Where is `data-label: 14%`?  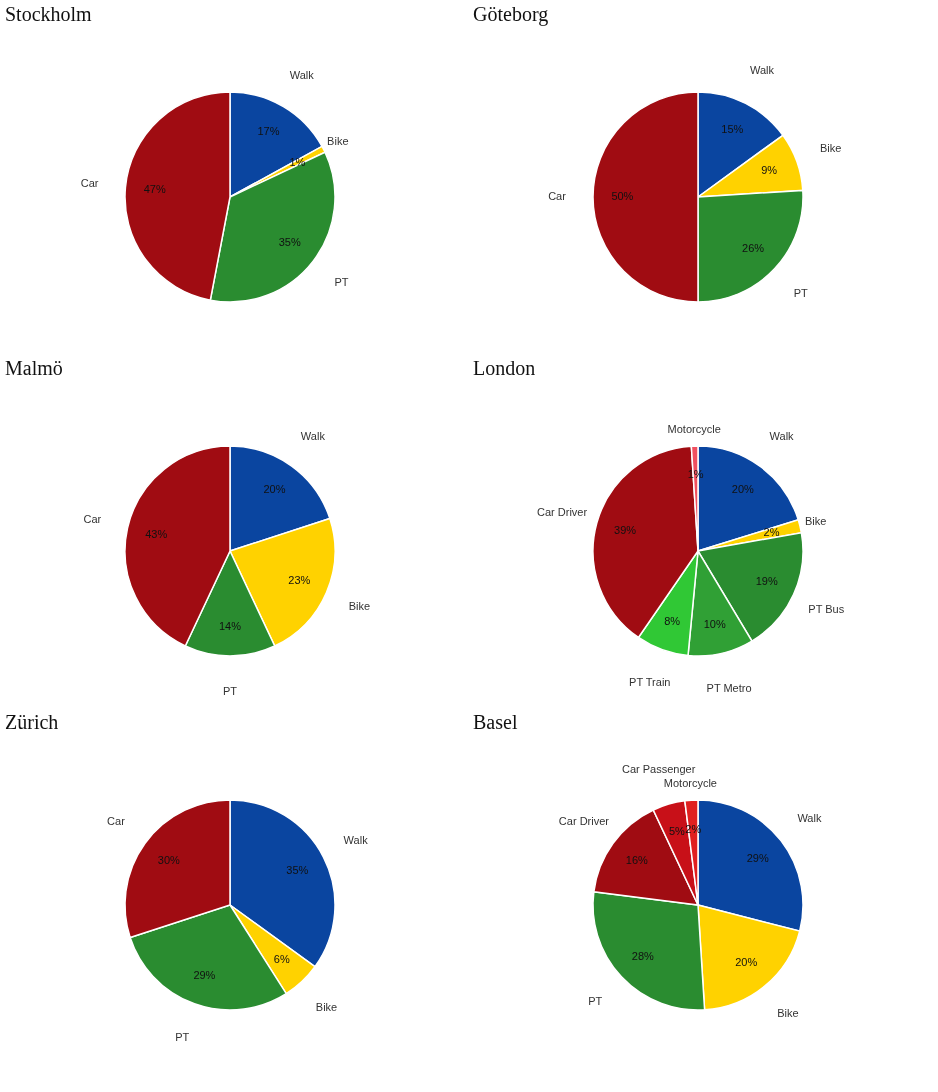
data-label: 14% is located at coordinates (230, 625).